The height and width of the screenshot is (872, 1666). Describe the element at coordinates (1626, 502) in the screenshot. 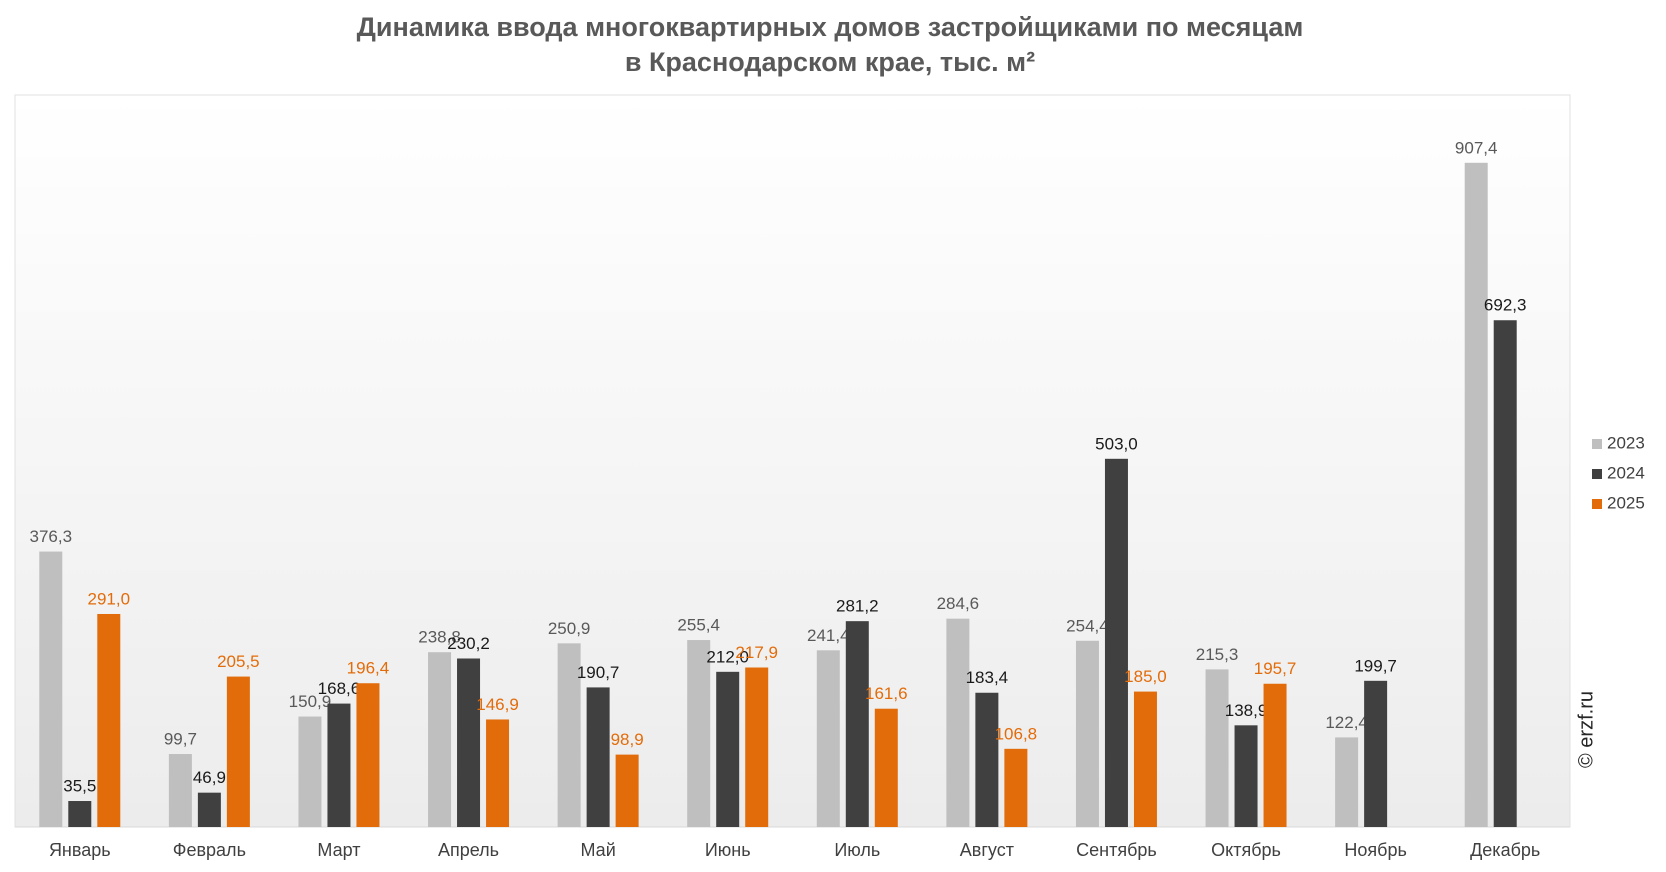

I see `legend-label: 2025` at that location.